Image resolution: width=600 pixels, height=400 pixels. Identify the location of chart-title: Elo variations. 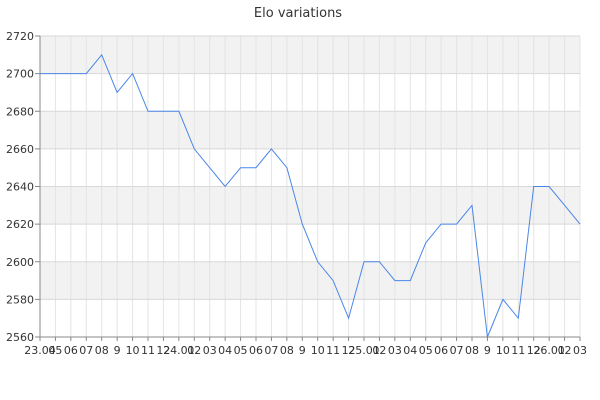
(298, 13).